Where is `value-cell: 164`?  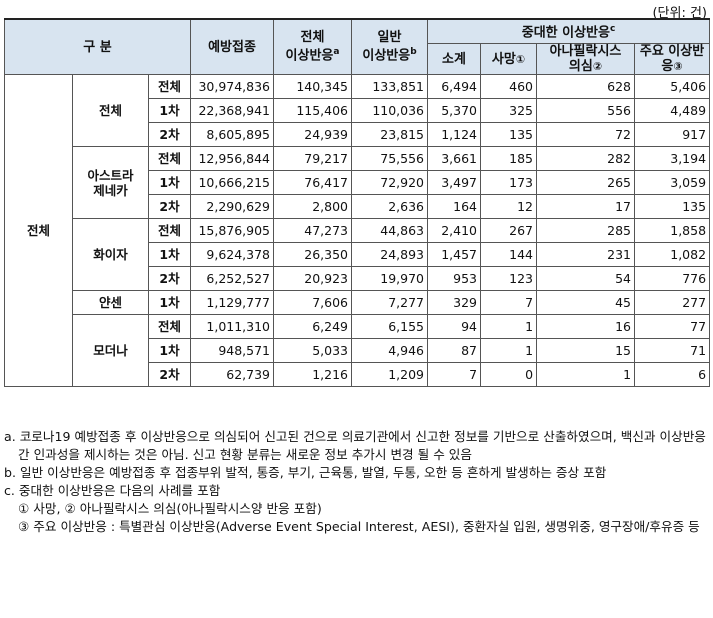
value-cell: 164 is located at coordinates (454, 206).